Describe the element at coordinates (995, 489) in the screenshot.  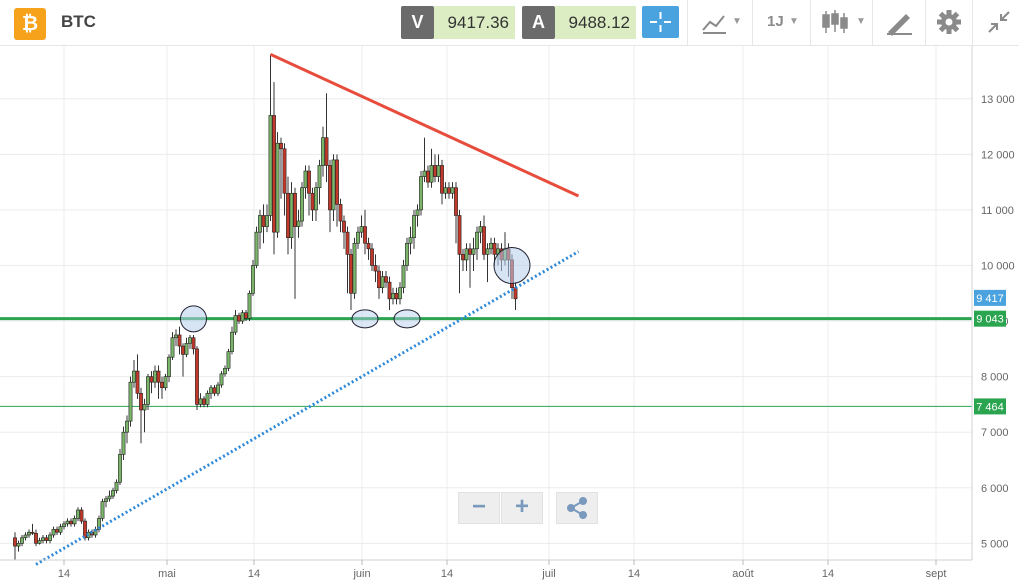
I see `y-tick-label: 6 000` at that location.